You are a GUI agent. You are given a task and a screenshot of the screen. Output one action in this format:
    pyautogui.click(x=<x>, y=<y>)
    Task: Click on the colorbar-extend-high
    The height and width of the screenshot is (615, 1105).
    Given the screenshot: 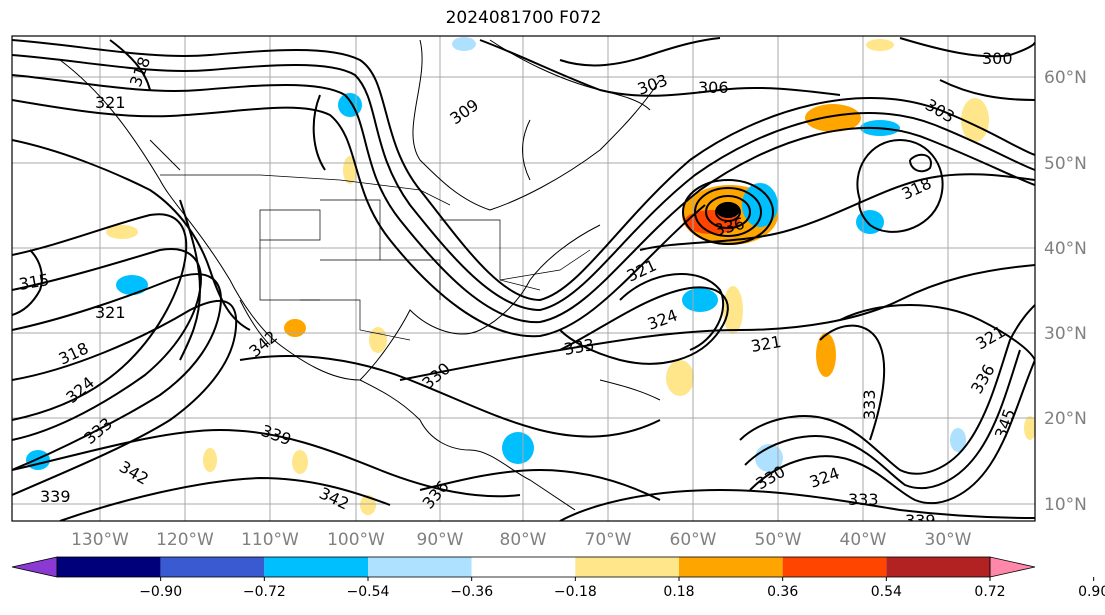 What is the action you would take?
    pyautogui.click(x=1012, y=567)
    